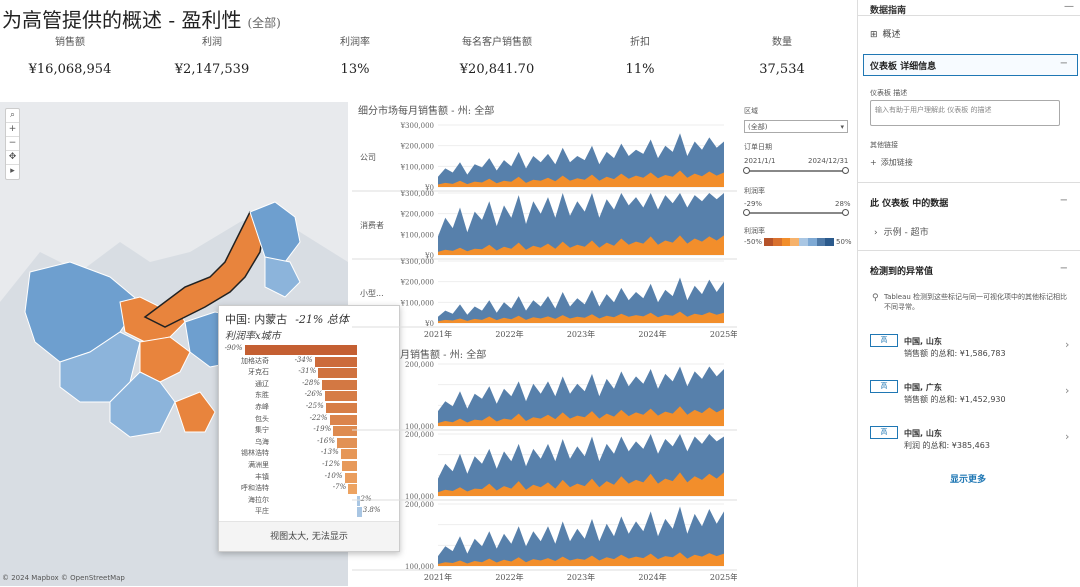 The width and height of the screenshot is (1080, 587). Describe the element at coordinates (909, 204) in the screenshot. I see `data-section-title: 此 仪表板 中的数据` at that location.